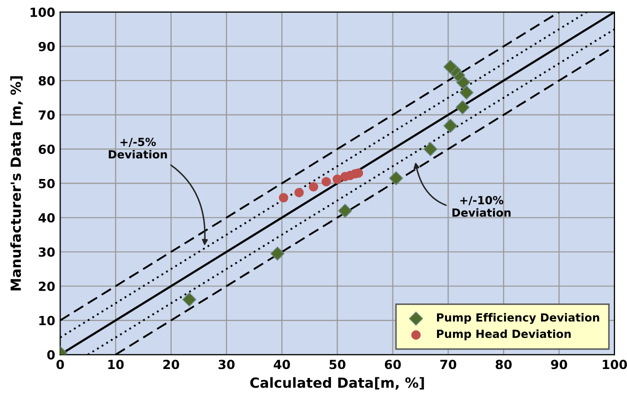 This screenshot has width=627, height=403. What do you see at coordinates (46, 183) in the screenshot?
I see `y-tick-label: 50` at bounding box center [46, 183].